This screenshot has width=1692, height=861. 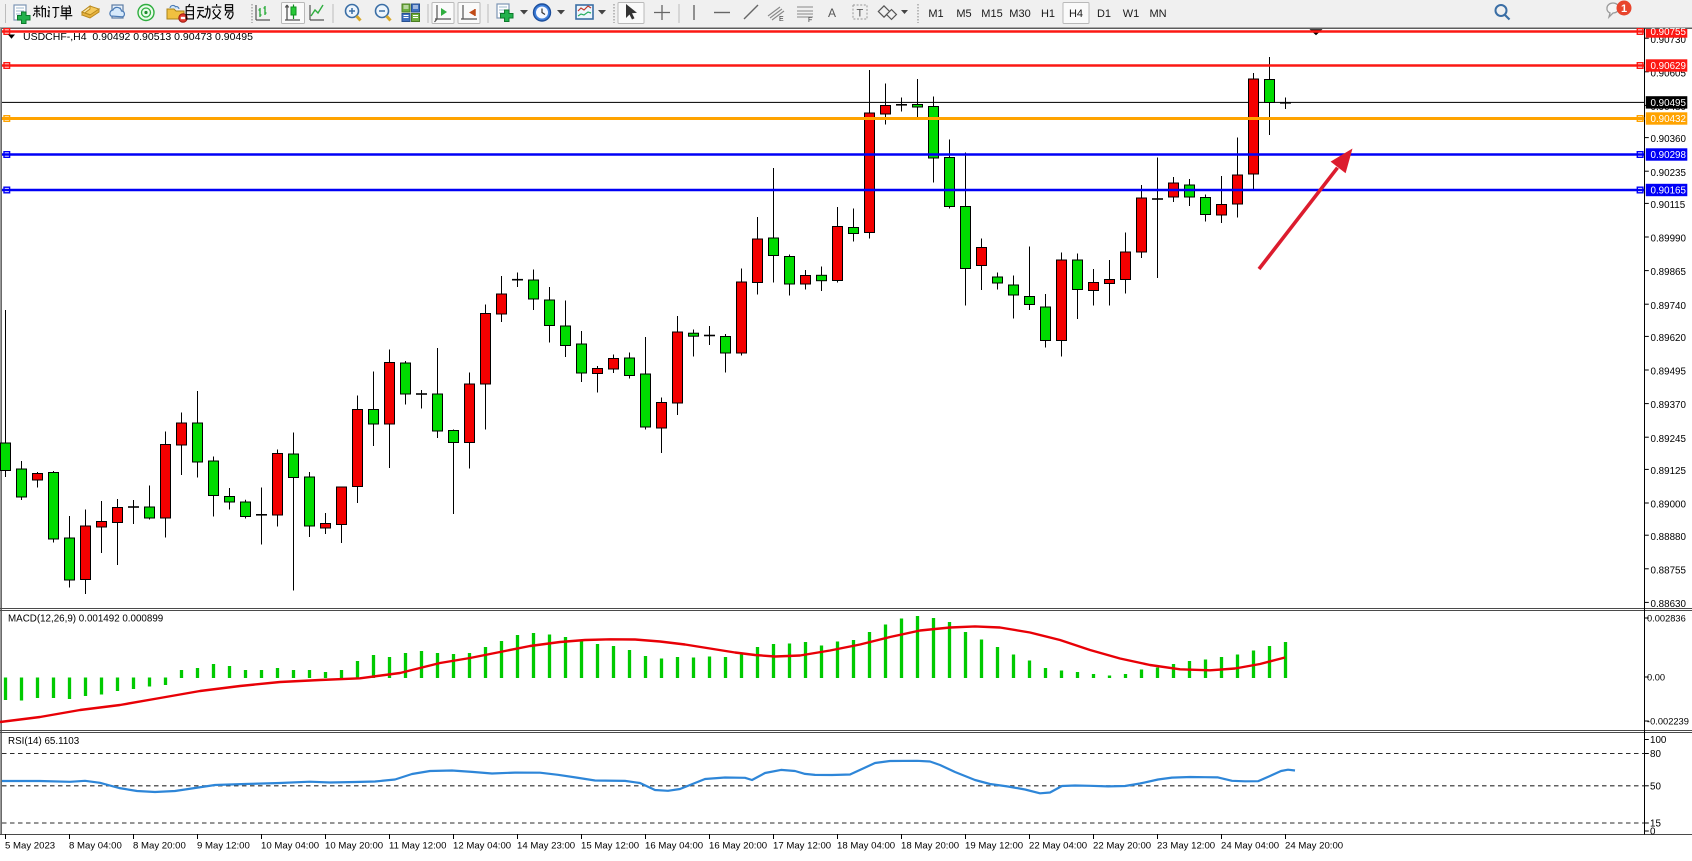 I want to click on svg-text: 0.90432, so click(x=1668, y=119).